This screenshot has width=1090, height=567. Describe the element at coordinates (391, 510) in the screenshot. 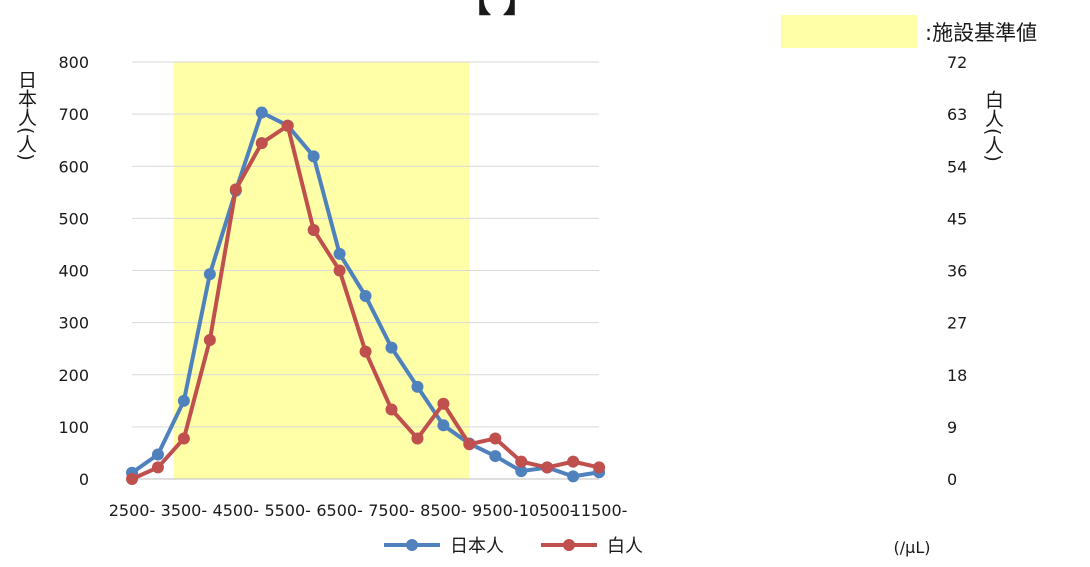

I see `x-tick-label: 7500-` at that location.